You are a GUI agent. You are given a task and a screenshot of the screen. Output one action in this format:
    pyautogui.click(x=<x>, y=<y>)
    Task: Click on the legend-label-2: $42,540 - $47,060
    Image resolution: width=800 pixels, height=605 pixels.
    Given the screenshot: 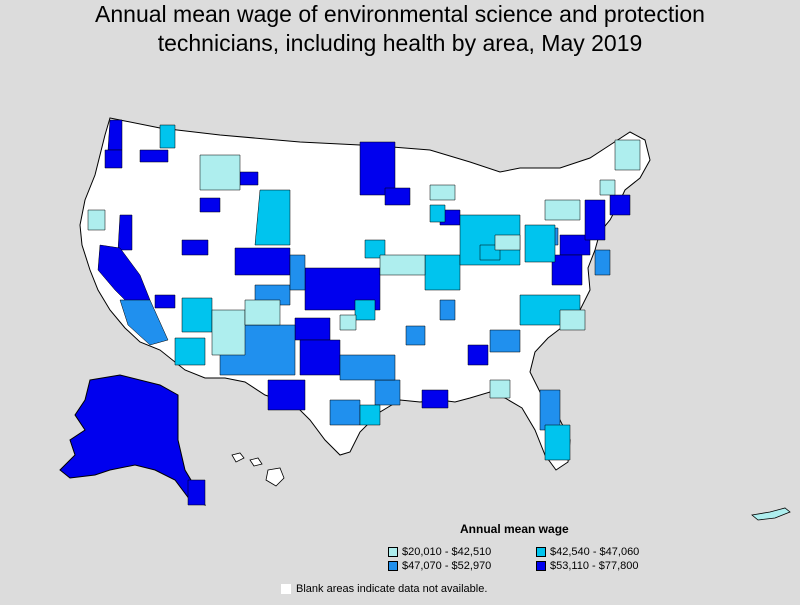 What is the action you would take?
    pyautogui.click(x=595, y=552)
    